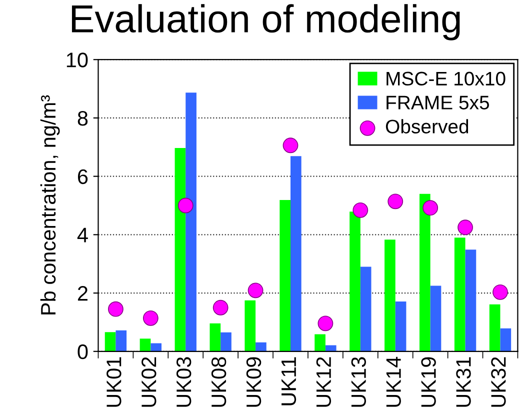  What do you see at coordinates (184, 382) in the screenshot?
I see `x-tick-label: UK03` at bounding box center [184, 382].